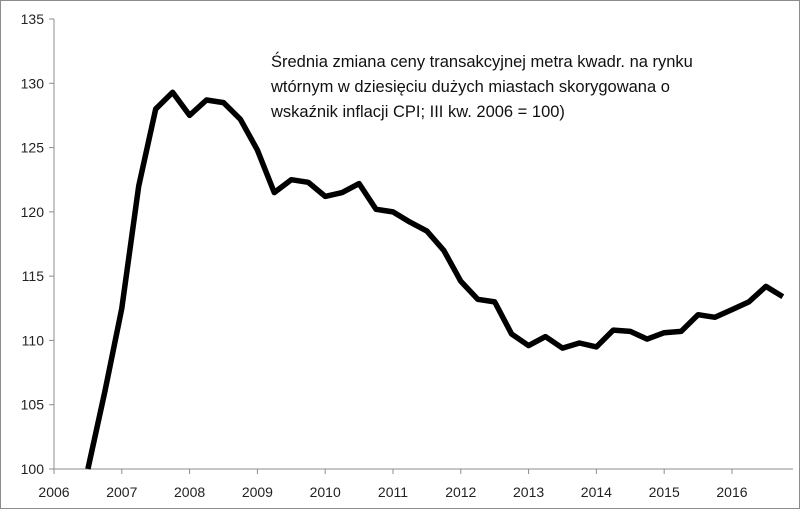  I want to click on x-tick-label: 2008, so click(189, 492).